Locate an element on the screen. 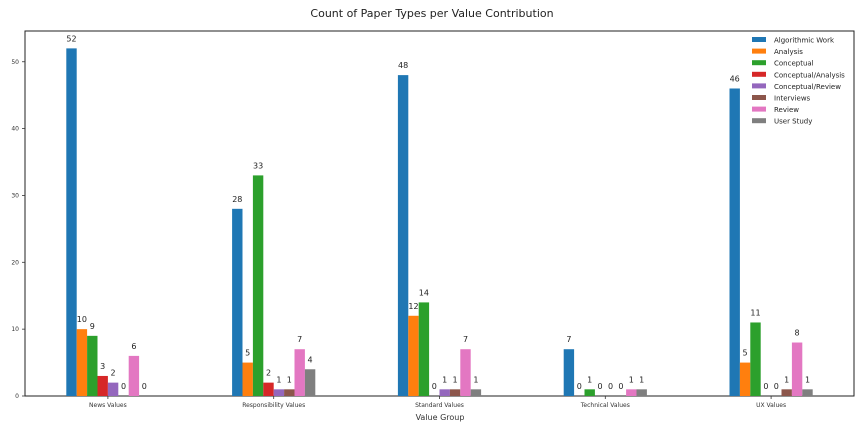 Image resolution: width=864 pixels, height=432 pixels. bar-conceptual-review-responsibility-values is located at coordinates (279, 392).